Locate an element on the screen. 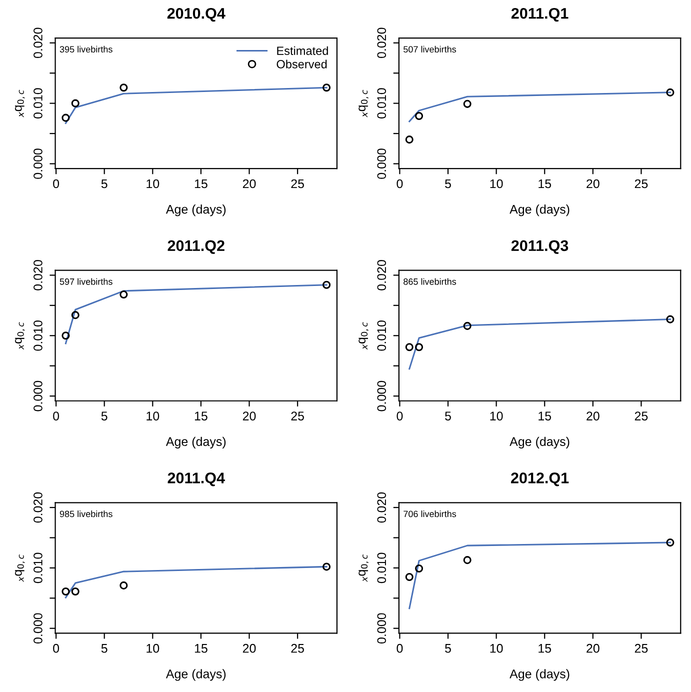  chart-title: 2012.Q1 is located at coordinates (540, 479).